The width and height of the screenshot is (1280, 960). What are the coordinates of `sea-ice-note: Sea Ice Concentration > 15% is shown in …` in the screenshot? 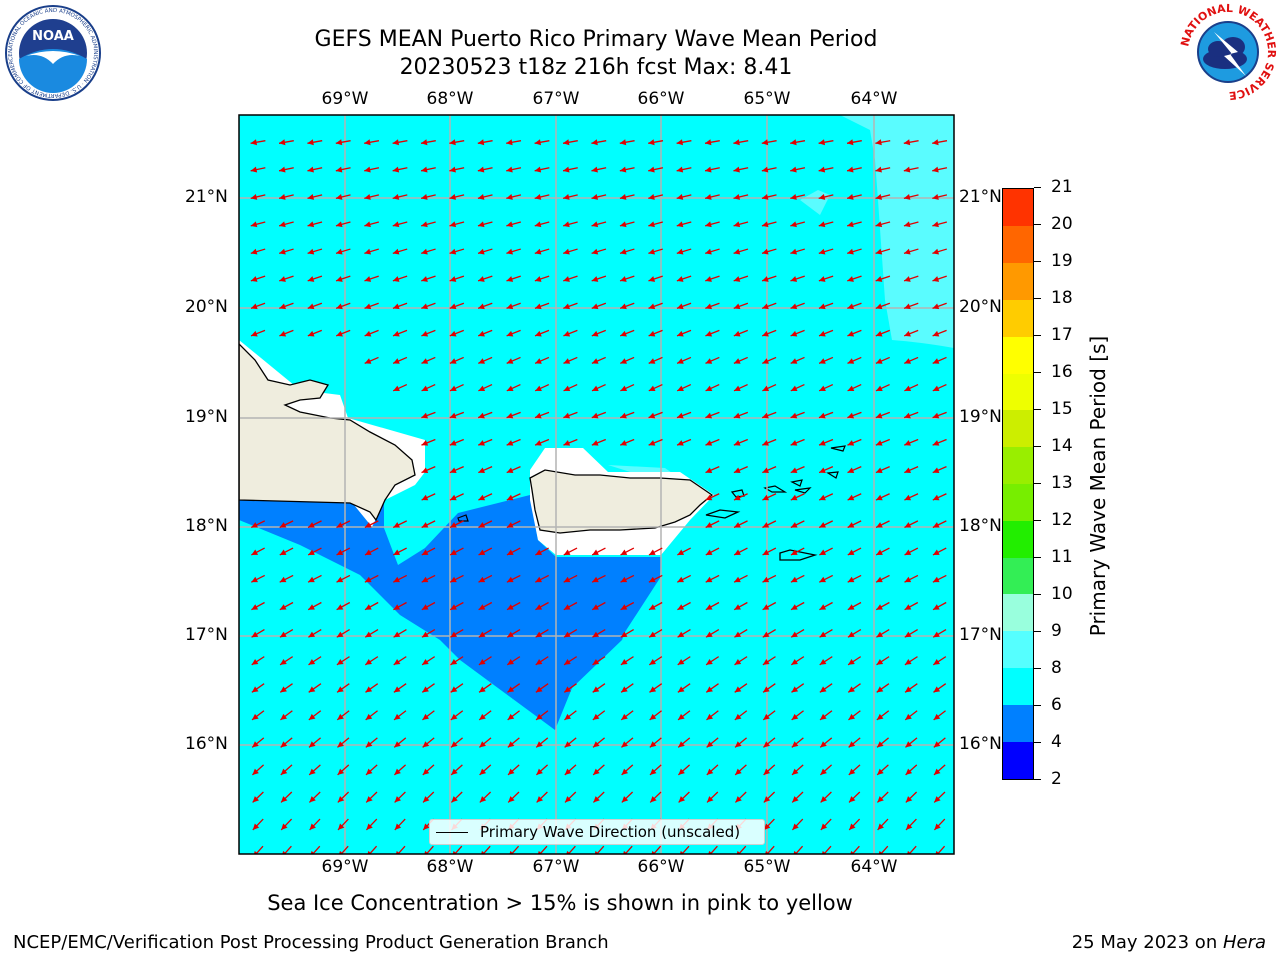 It's located at (560, 903).